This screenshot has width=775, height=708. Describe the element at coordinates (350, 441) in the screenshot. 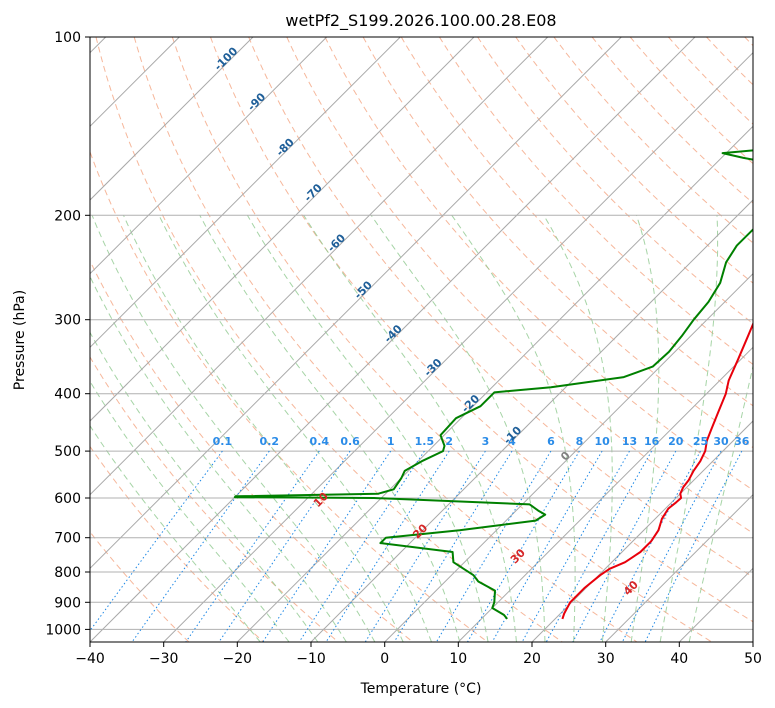

I see `mixing-ratio-label: 0.6` at that location.